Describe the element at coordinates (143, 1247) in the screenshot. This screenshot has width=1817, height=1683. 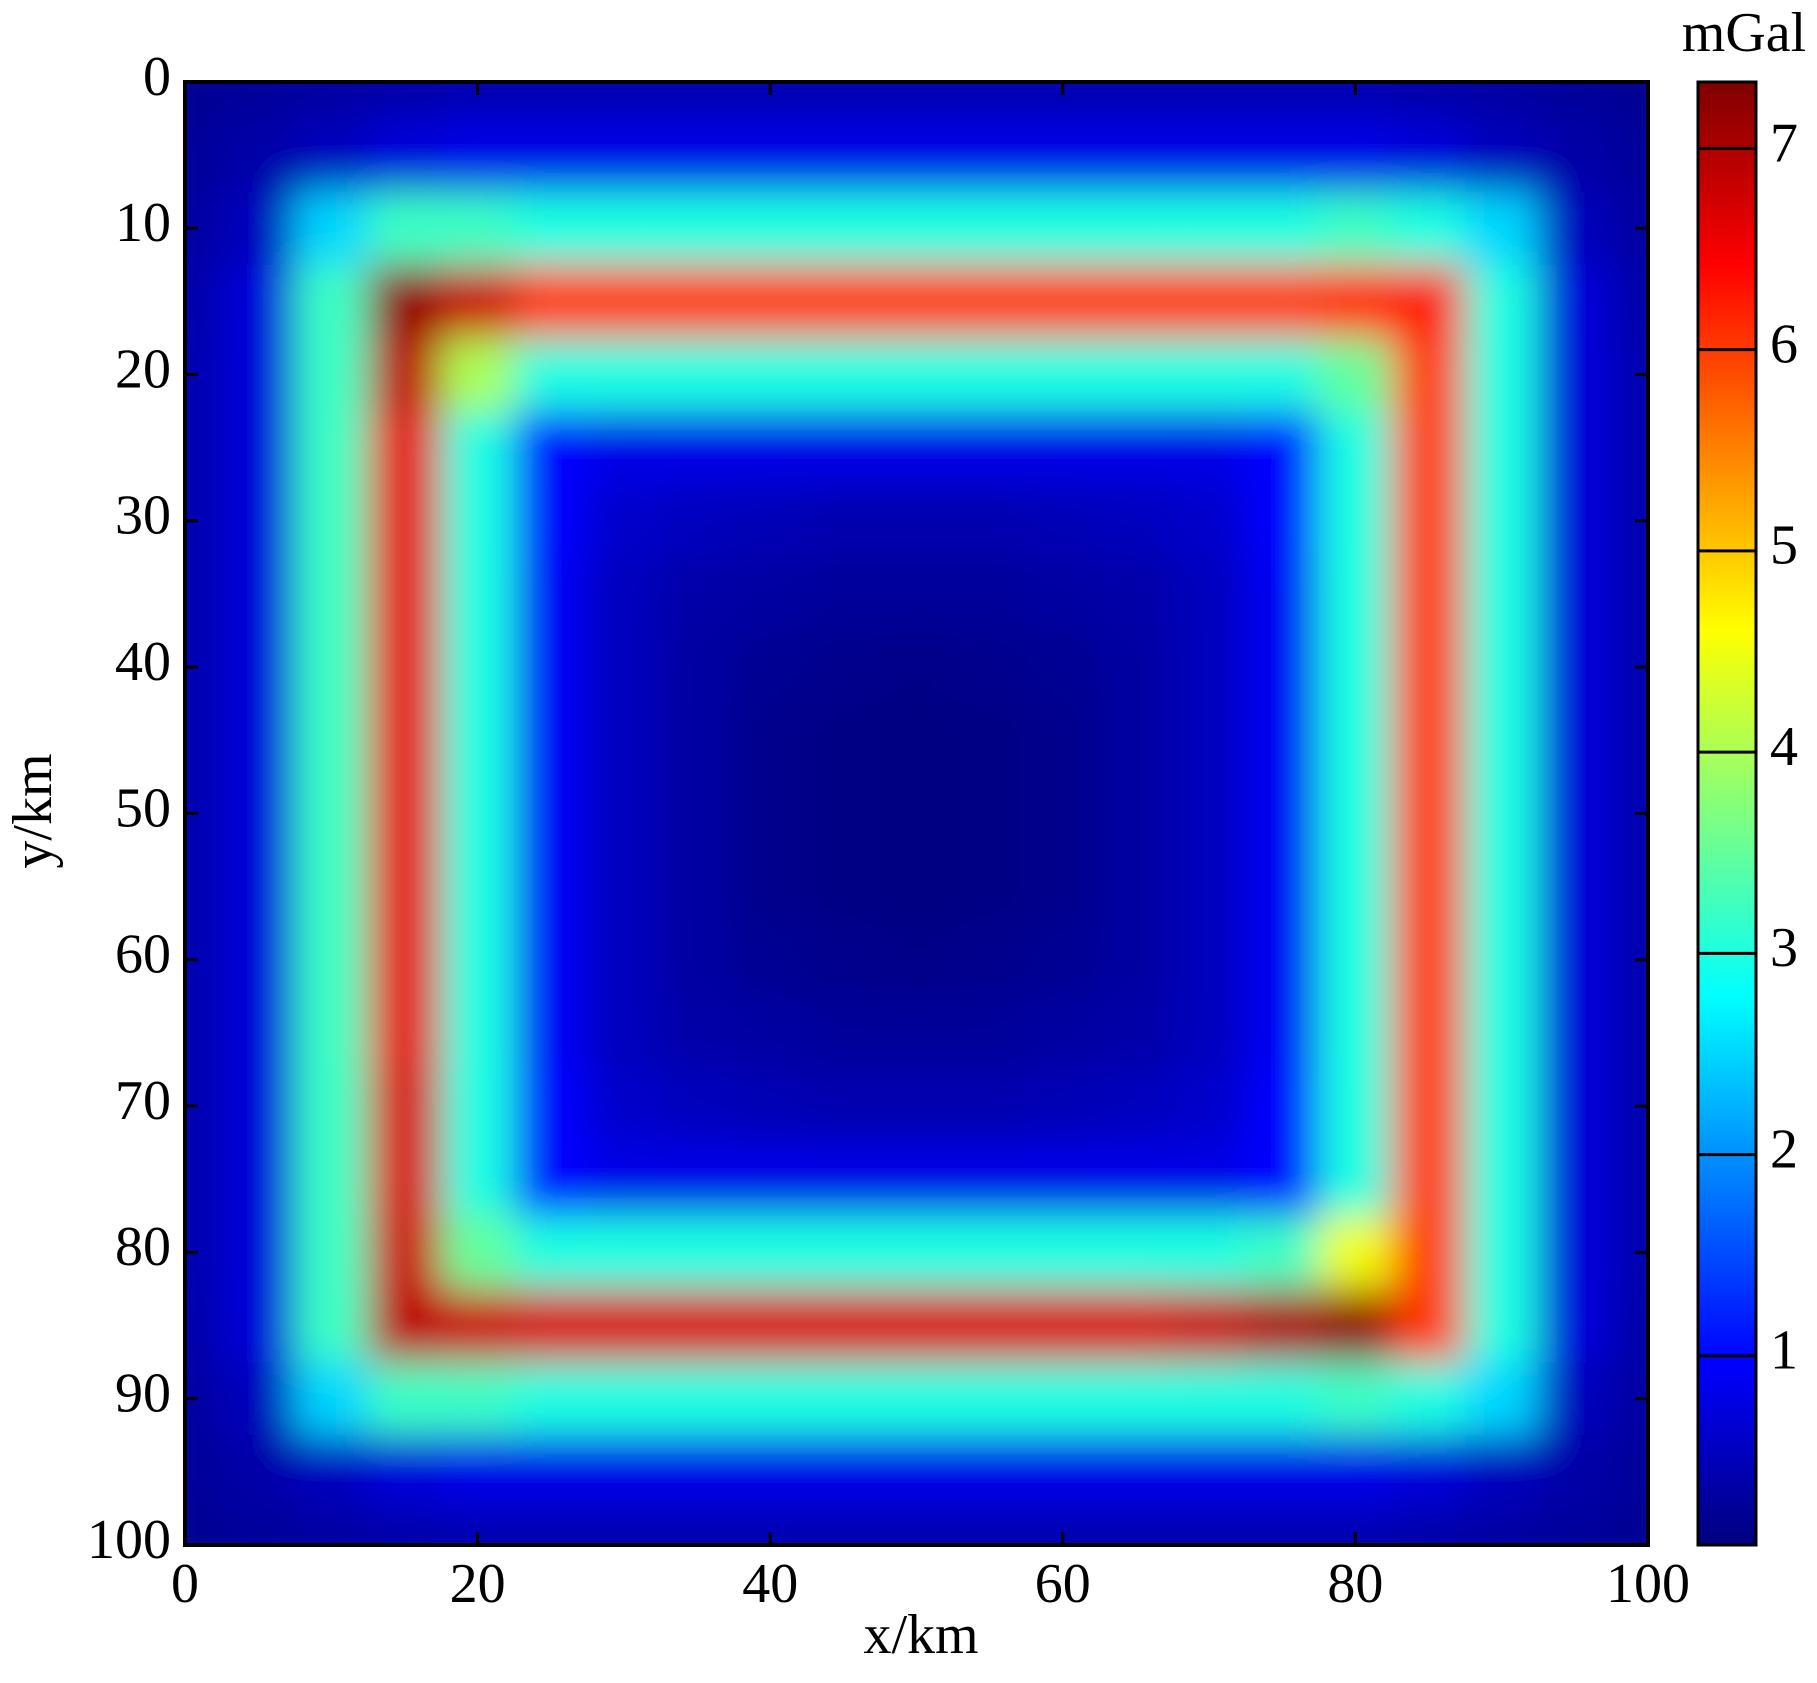
I see `y-tick-label: 80` at that location.